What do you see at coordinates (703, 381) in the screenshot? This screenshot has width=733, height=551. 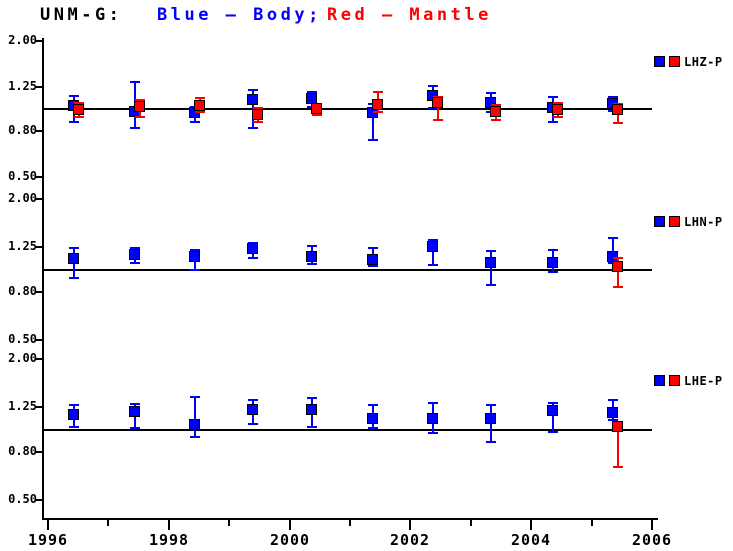 I see `legend-label: LHE-P` at bounding box center [703, 381].